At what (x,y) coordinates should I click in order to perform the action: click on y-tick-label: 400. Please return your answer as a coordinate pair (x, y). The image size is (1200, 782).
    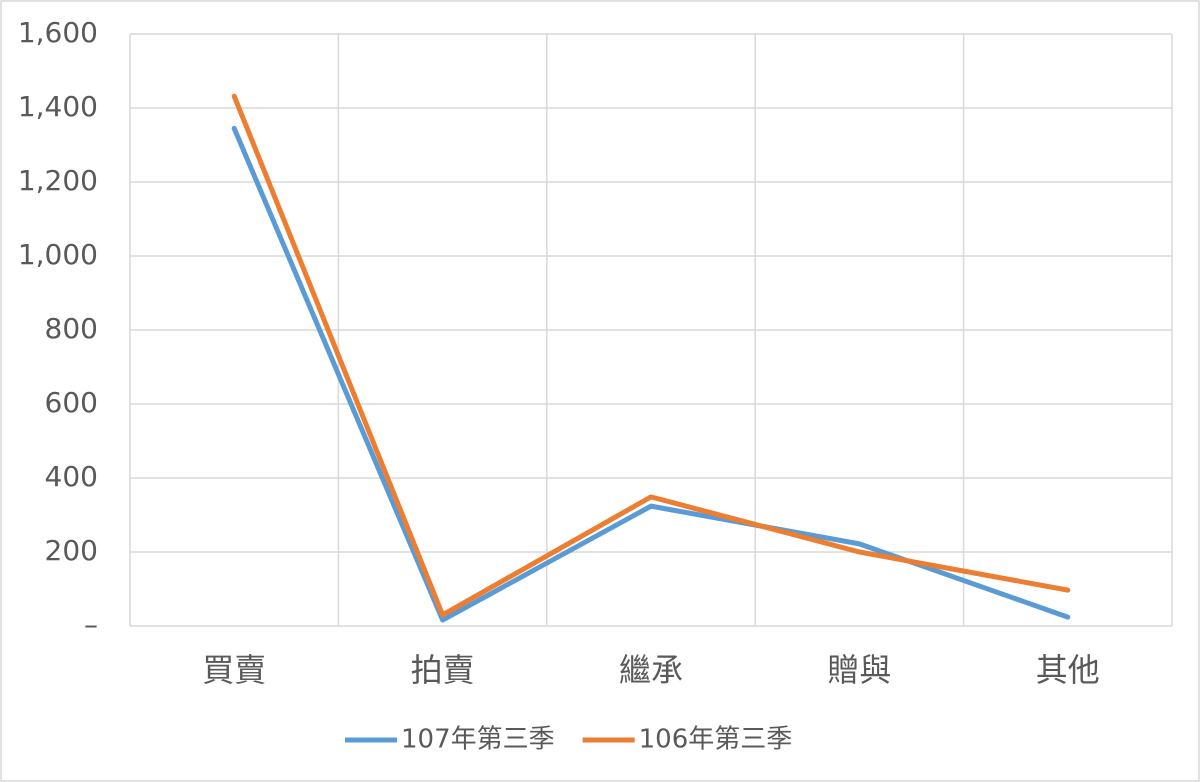
    Looking at the image, I should click on (71, 476).